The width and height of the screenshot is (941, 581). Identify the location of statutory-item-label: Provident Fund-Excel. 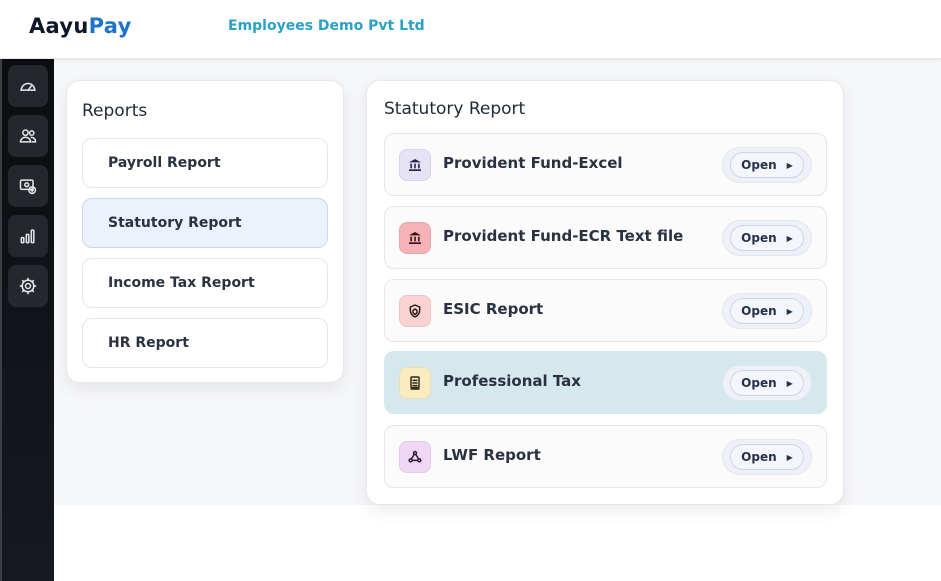
(533, 163).